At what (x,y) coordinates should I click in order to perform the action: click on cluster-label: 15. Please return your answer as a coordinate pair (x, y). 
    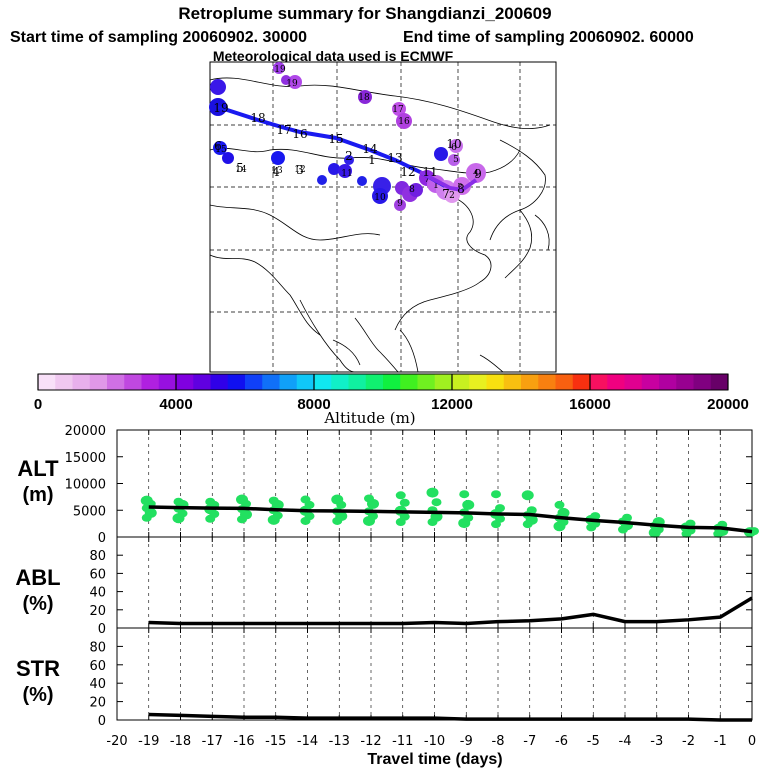
    Looking at the image, I should click on (221, 150).